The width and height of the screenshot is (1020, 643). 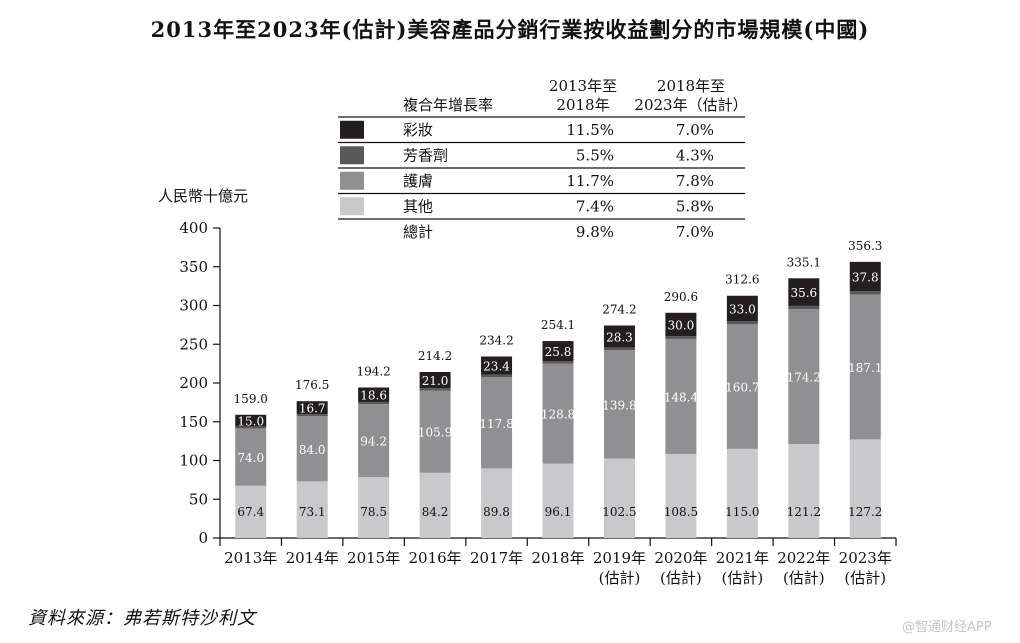 I want to click on total-label: 214.2, so click(x=435, y=356).